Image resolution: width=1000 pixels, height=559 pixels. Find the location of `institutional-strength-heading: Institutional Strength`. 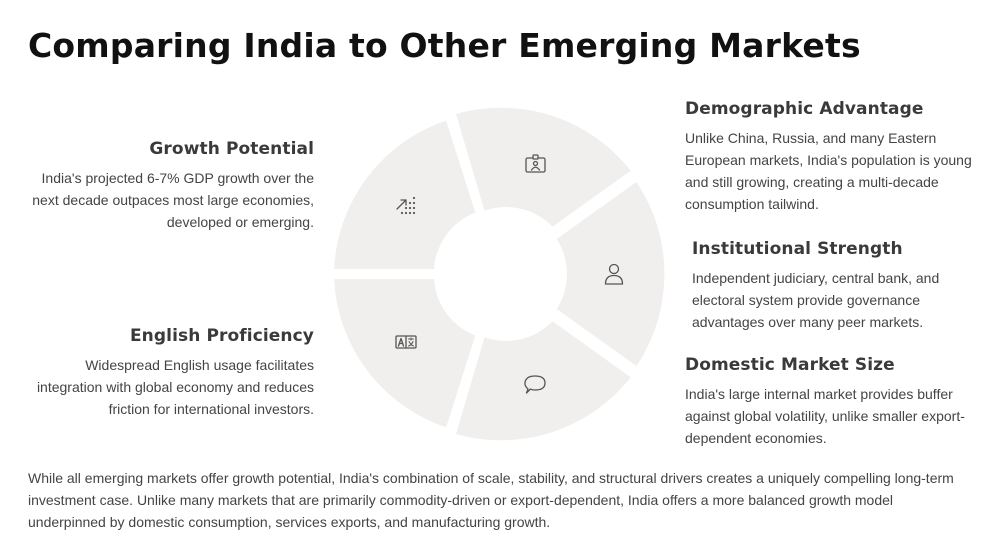

institutional-strength-heading: Institutional Strength is located at coordinates (797, 249).